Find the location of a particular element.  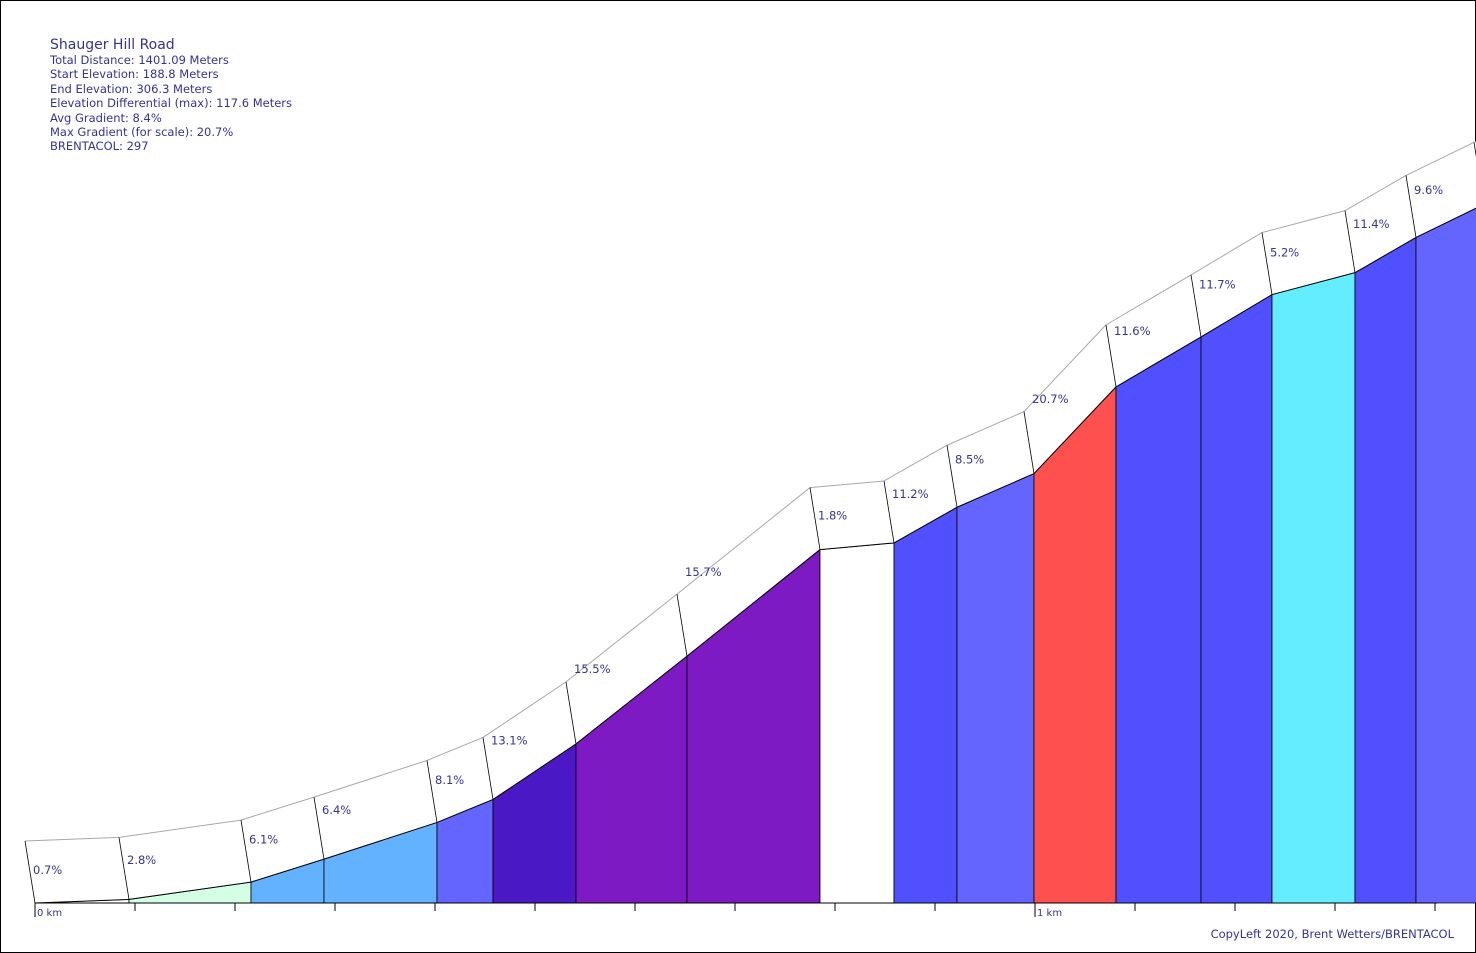

gradient-label-14: 11.7% is located at coordinates (1217, 285).